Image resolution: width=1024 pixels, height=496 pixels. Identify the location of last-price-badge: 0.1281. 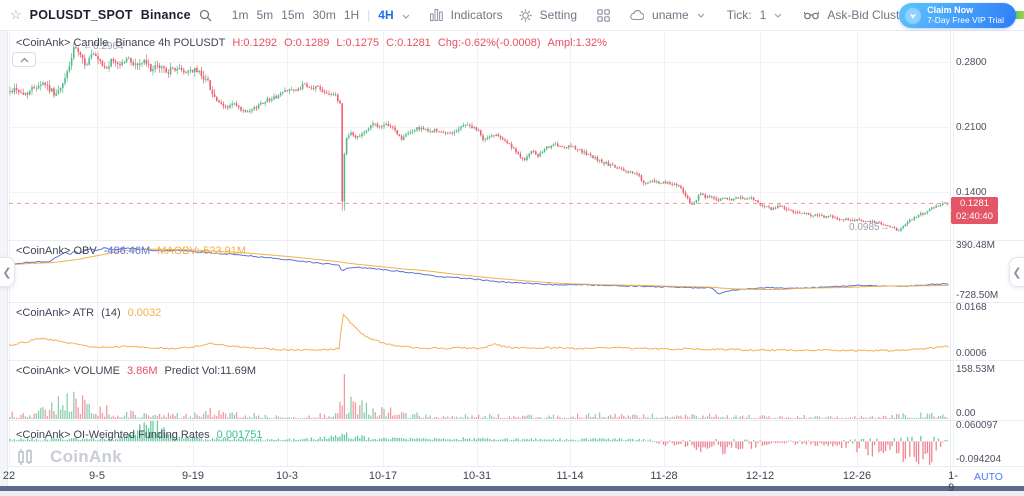
(974, 203).